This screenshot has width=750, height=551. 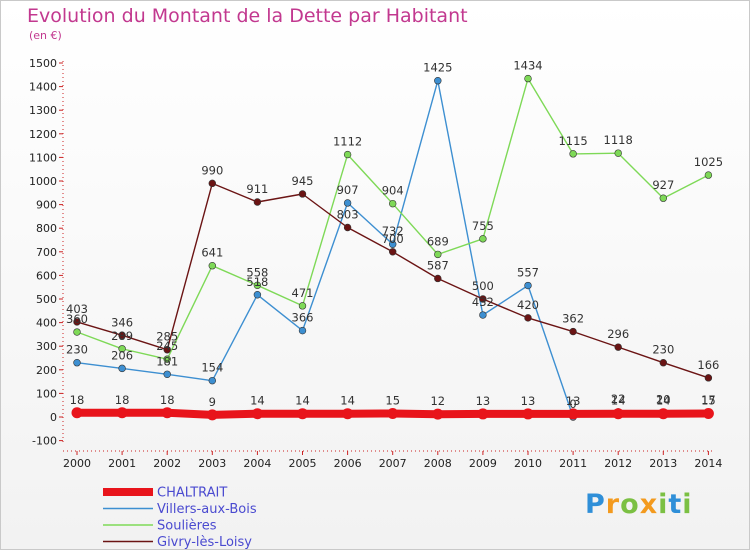 What do you see at coordinates (392, 400) in the screenshot?
I see `data-label: 15` at bounding box center [392, 400].